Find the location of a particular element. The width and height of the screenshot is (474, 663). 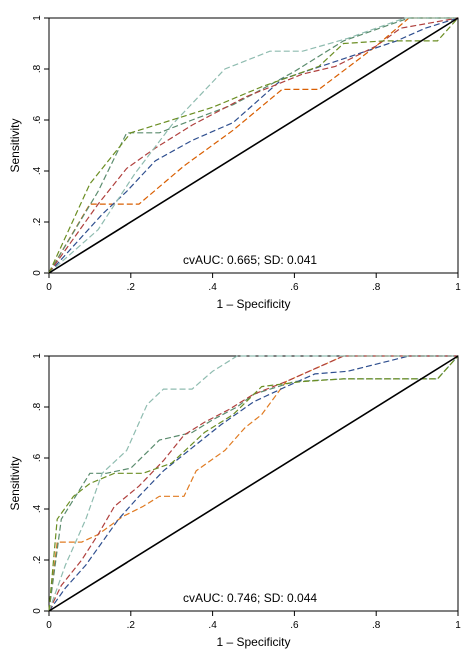

cvauc-annotation: cvAUC: 0.746; SD: 0.044 is located at coordinates (250, 598).